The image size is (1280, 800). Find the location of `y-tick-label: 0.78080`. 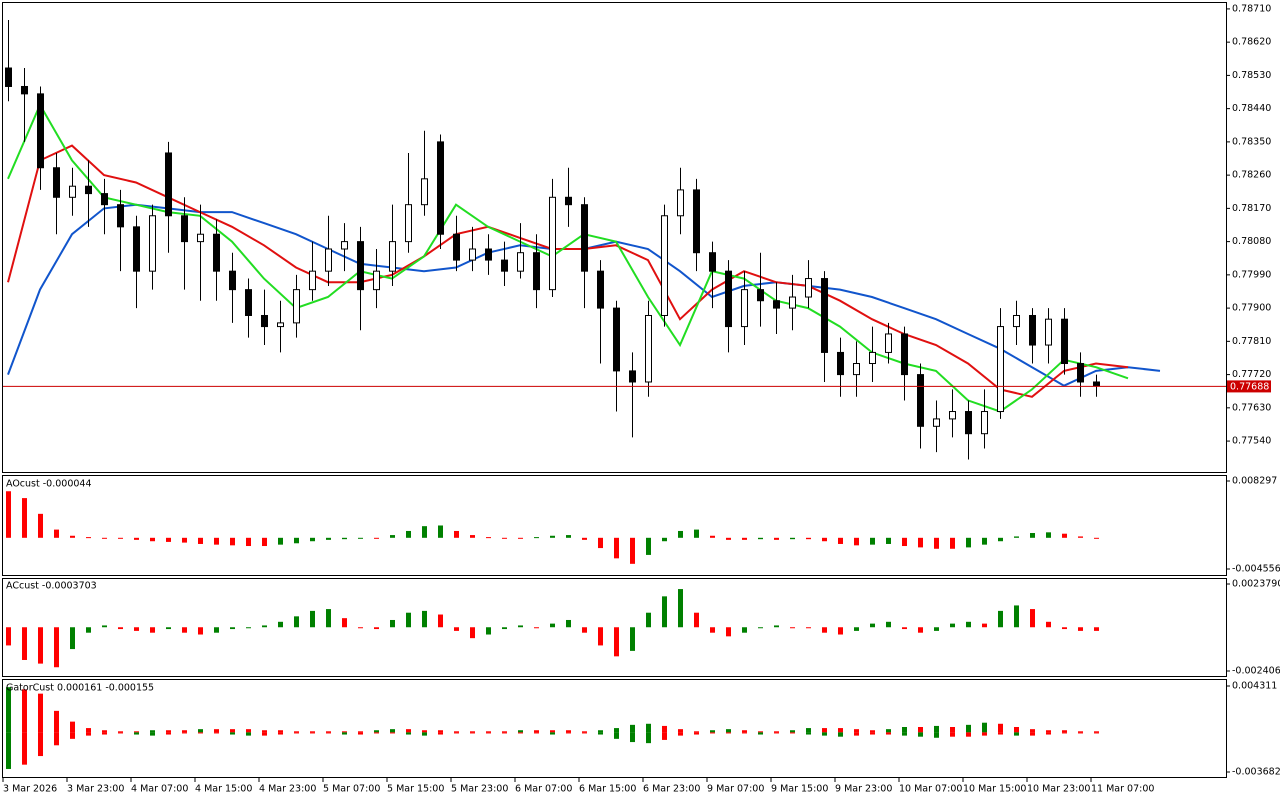

y-tick-label: 0.78080 is located at coordinates (1251, 241).